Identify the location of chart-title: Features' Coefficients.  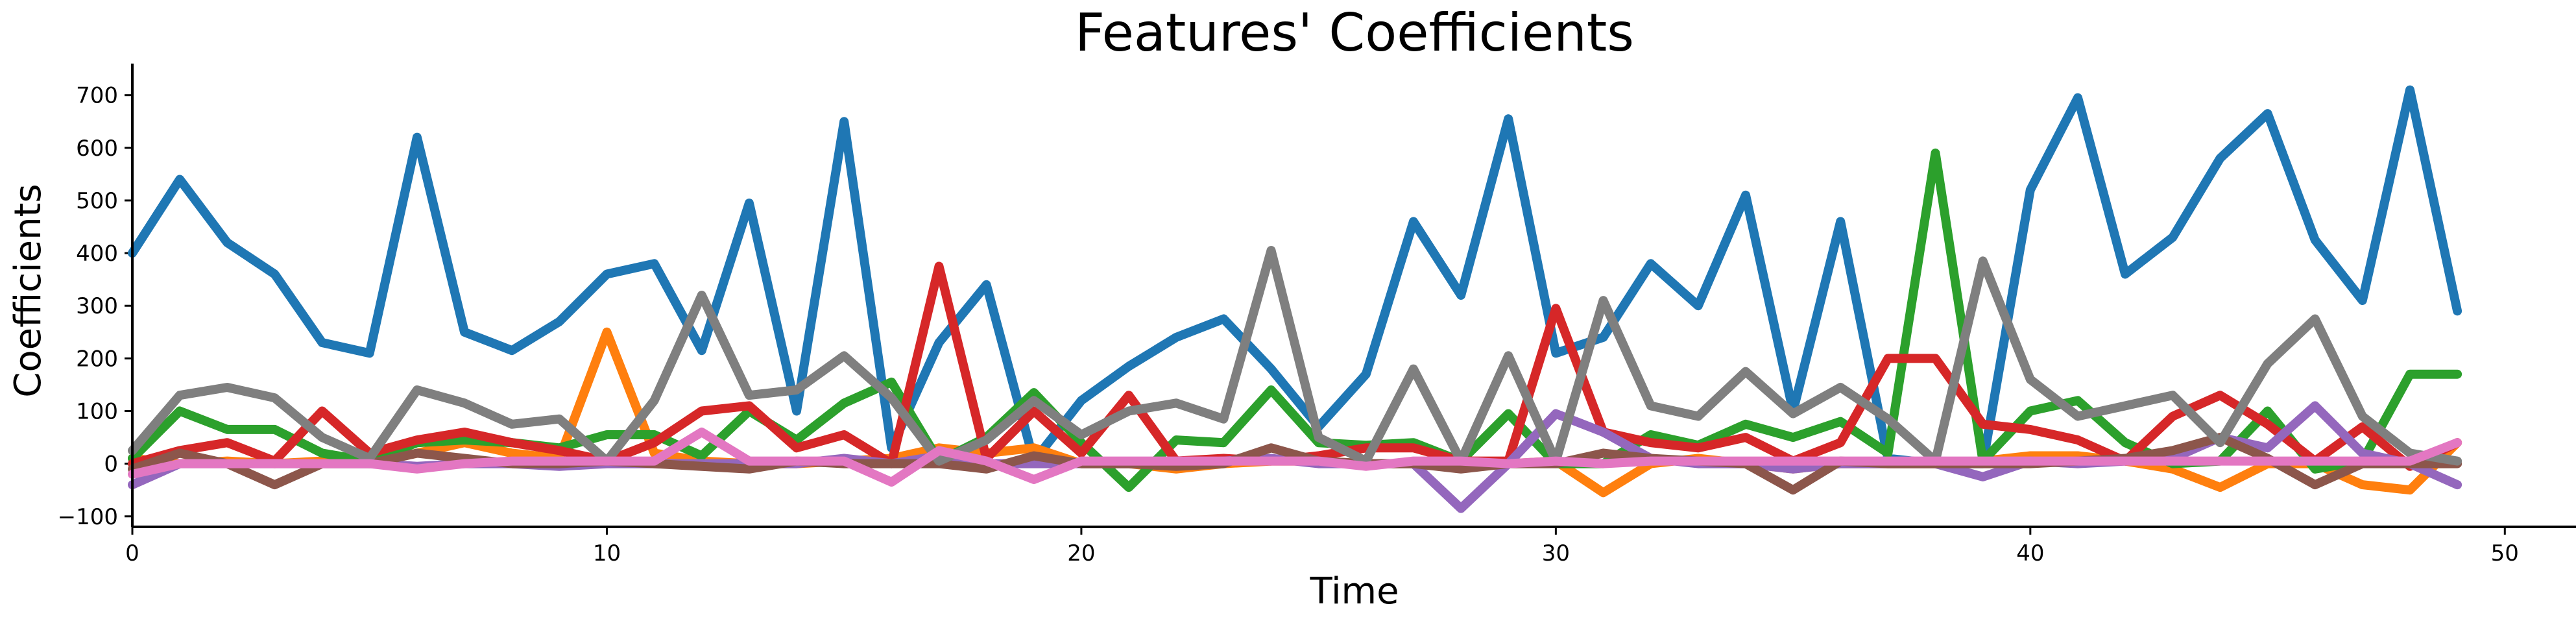
(1354, 33).